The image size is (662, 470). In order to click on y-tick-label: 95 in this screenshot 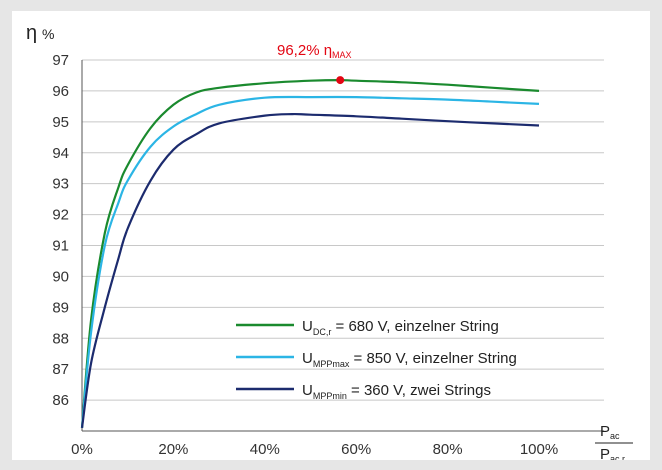, I will do `click(60, 122)`.